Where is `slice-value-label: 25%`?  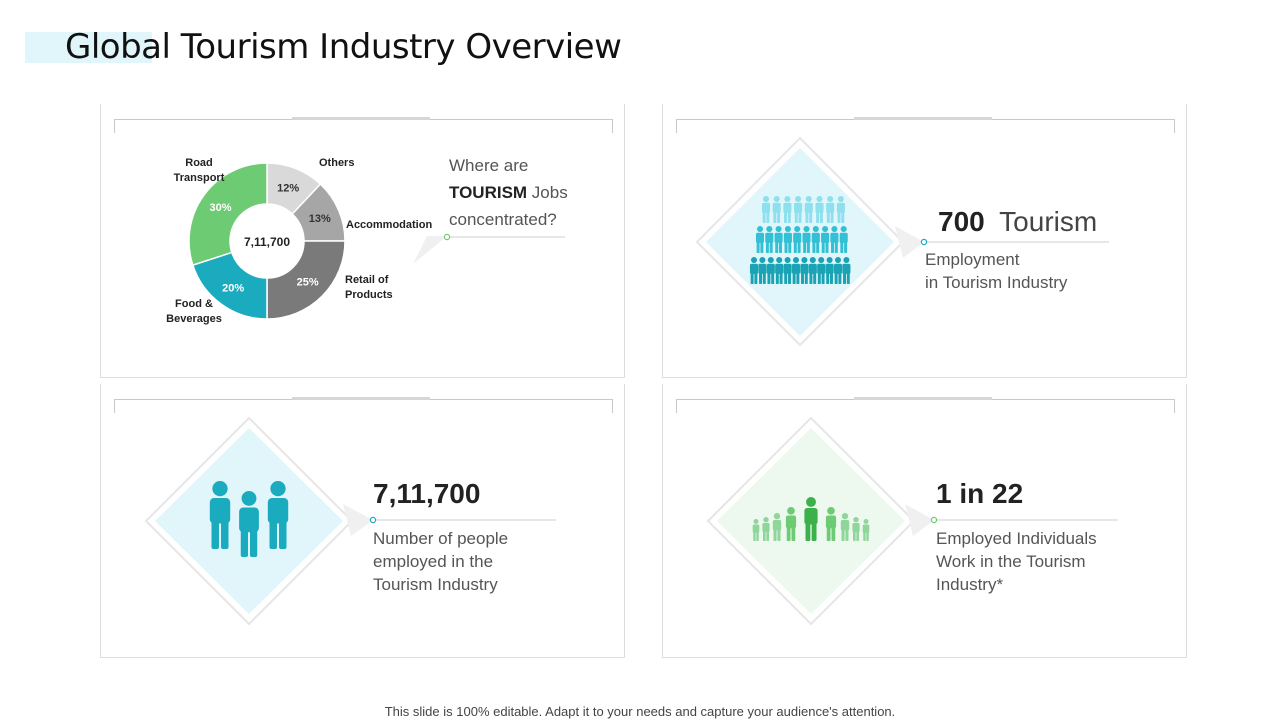 slice-value-label: 25% is located at coordinates (308, 283).